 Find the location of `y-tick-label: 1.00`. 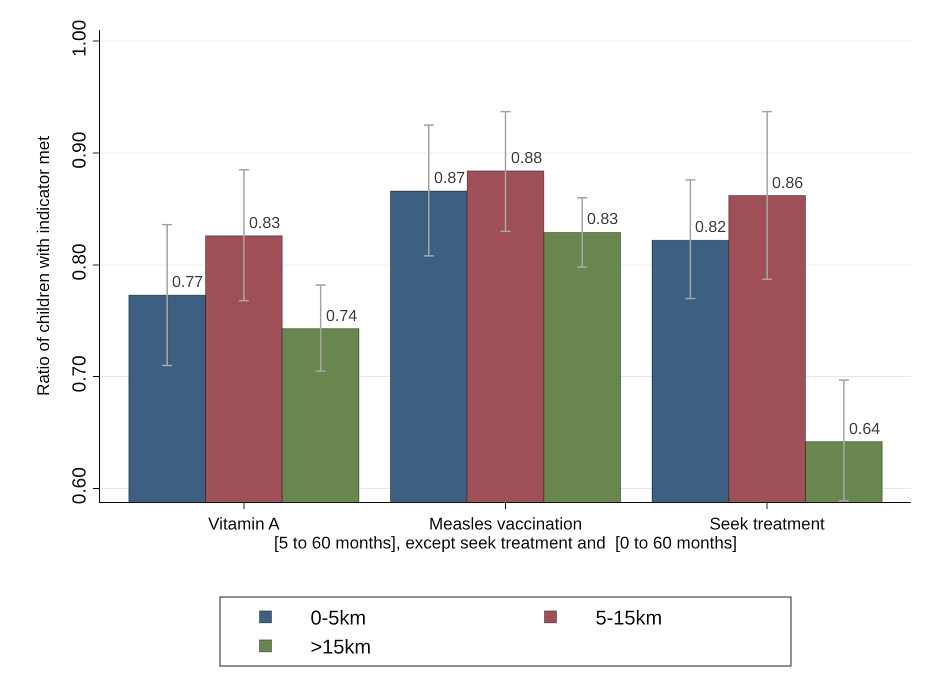

y-tick-label: 1.00 is located at coordinates (79, 38).